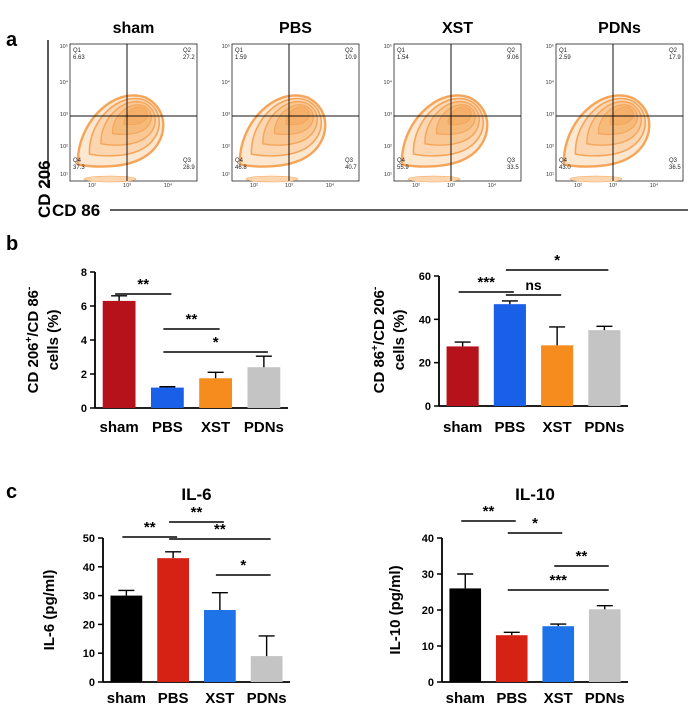 Image resolution: width=692 pixels, height=709 pixels. Describe the element at coordinates (89, 539) in the screenshot. I see `y-tick-label: 50` at that location.